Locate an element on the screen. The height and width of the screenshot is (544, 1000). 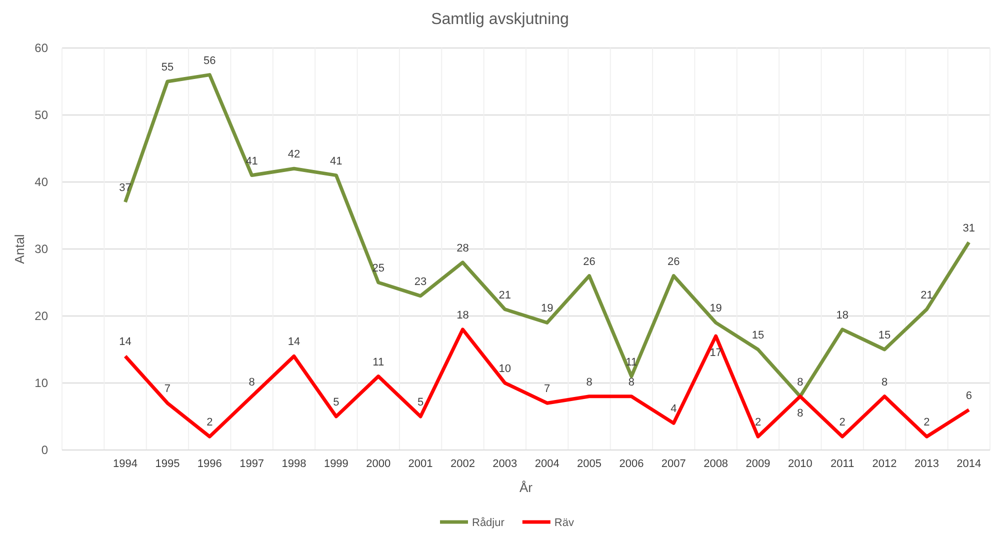
data-label: 11 is located at coordinates (378, 362).